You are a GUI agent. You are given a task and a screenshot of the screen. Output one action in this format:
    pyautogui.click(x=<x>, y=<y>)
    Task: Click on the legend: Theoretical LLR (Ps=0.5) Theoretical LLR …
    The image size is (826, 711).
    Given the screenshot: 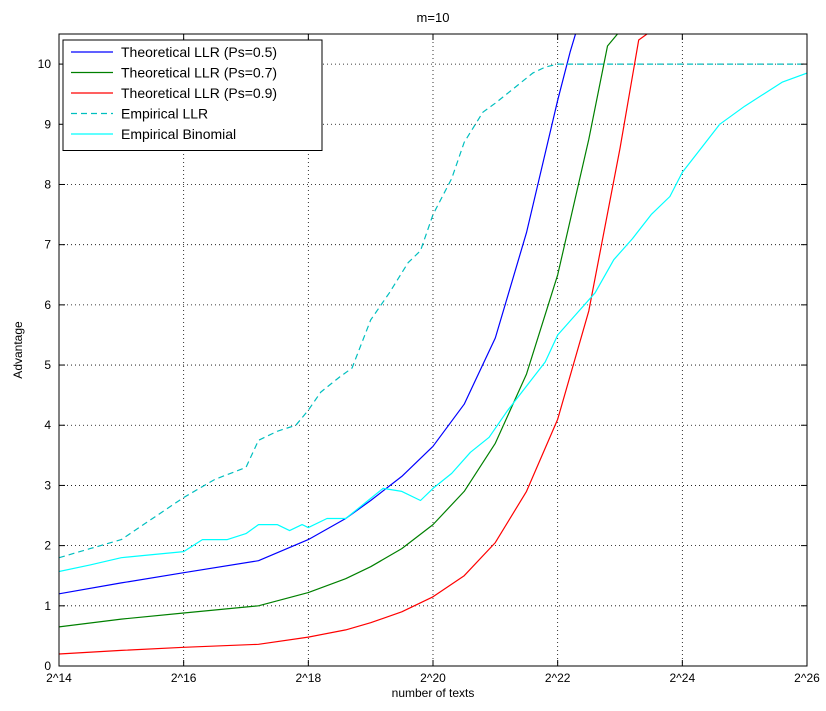 What is the action you would take?
    pyautogui.click(x=192, y=95)
    